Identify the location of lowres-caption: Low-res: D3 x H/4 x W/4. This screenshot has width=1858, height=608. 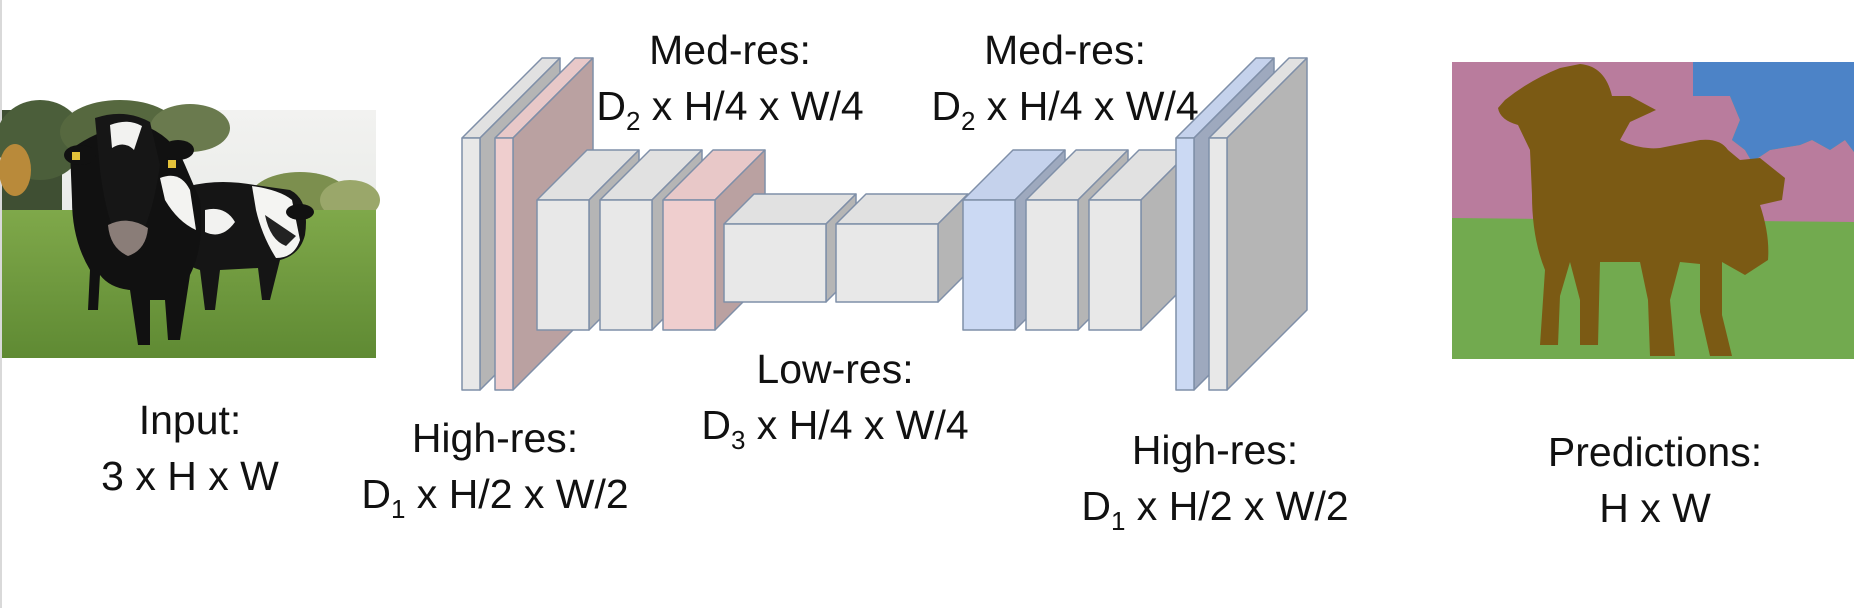
(835, 397).